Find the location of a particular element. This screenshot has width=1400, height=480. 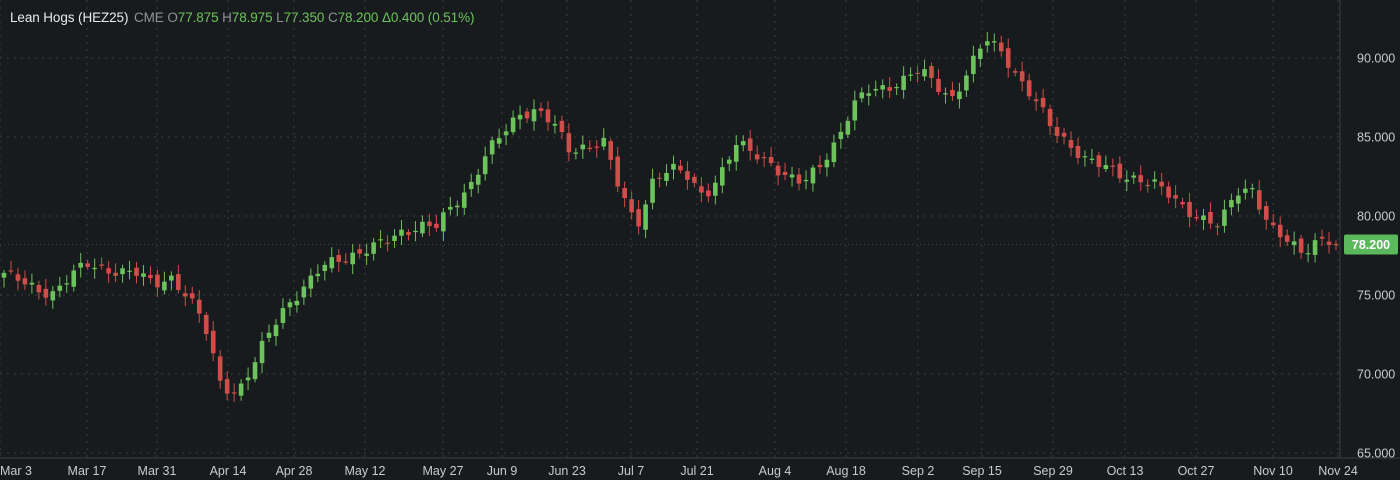

low-value: 77.350 is located at coordinates (304, 17).